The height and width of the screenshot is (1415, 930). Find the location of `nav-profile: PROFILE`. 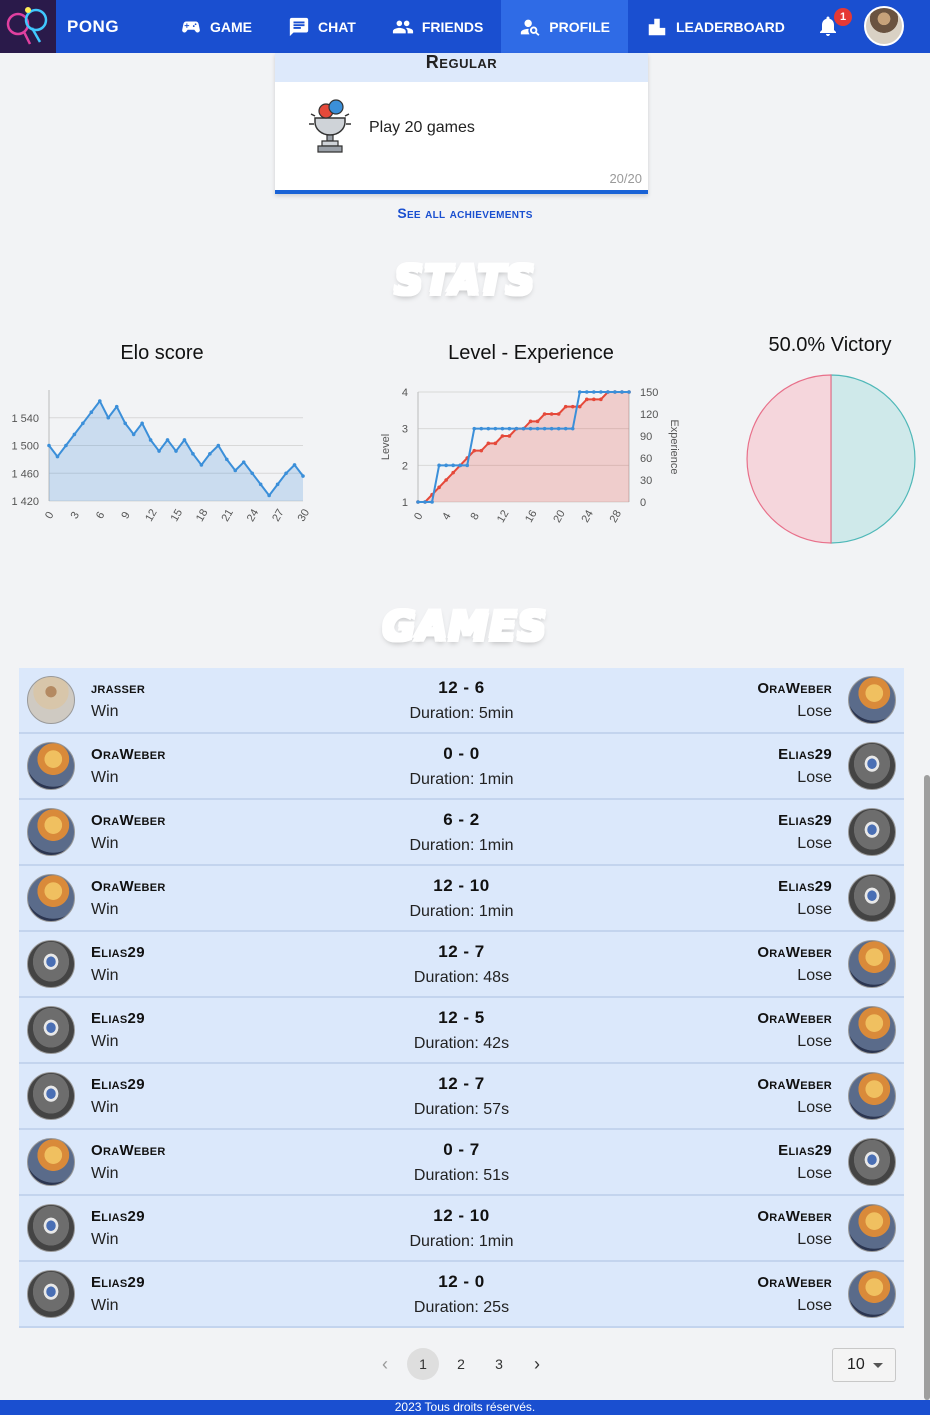

nav-profile: PROFILE is located at coordinates (564, 26).